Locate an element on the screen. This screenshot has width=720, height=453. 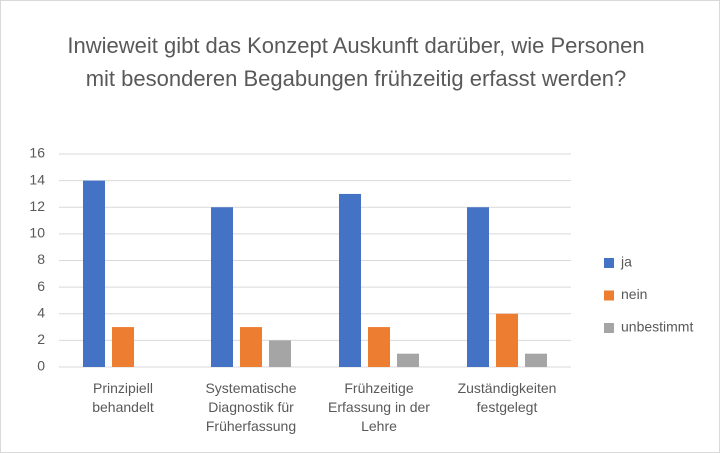
y-tick-label: 16 is located at coordinates (37, 153).